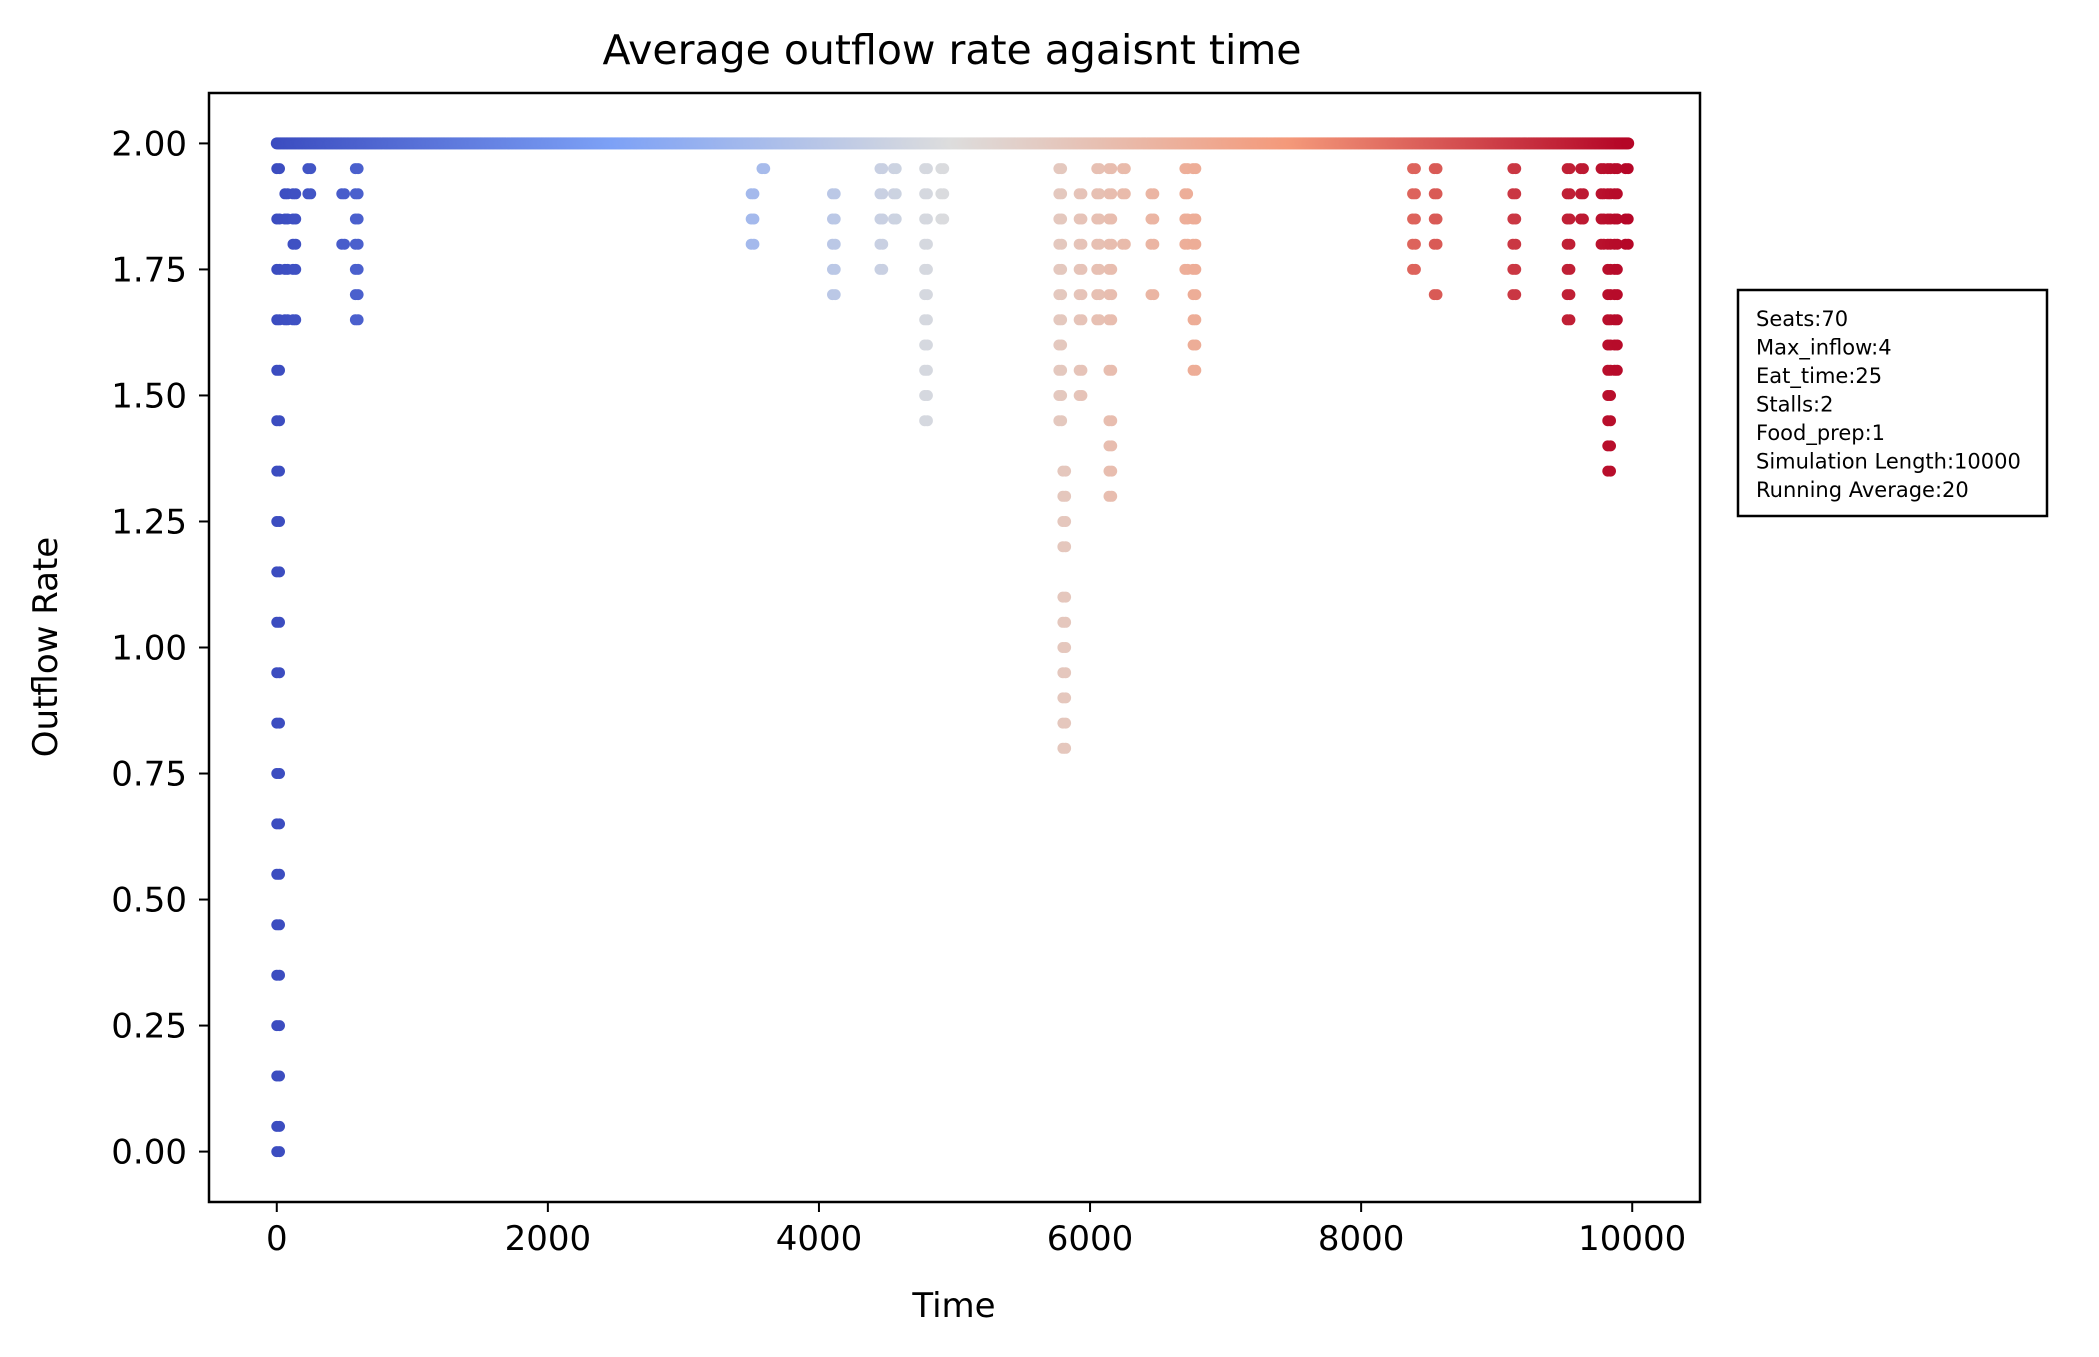  I want to click on x-tick-label: 2000, so click(548, 1239).